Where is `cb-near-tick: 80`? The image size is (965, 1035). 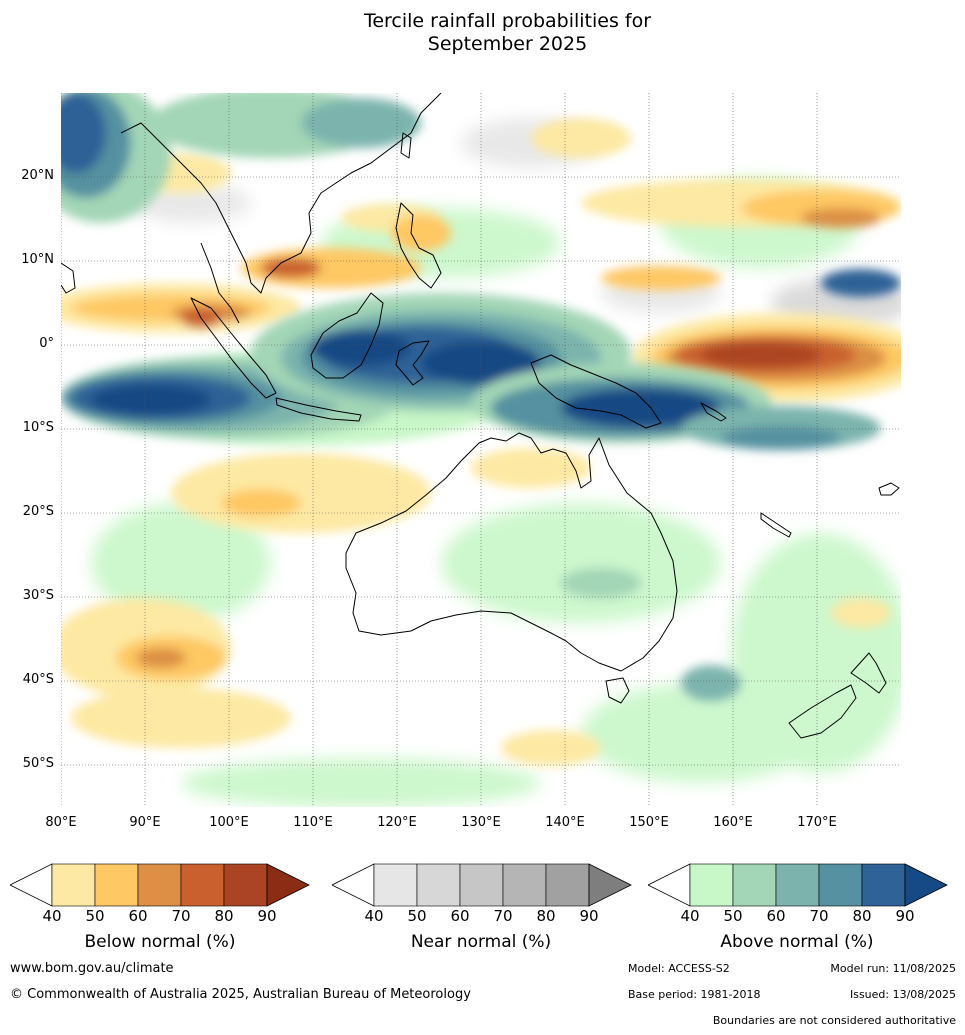 cb-near-tick: 80 is located at coordinates (546, 916).